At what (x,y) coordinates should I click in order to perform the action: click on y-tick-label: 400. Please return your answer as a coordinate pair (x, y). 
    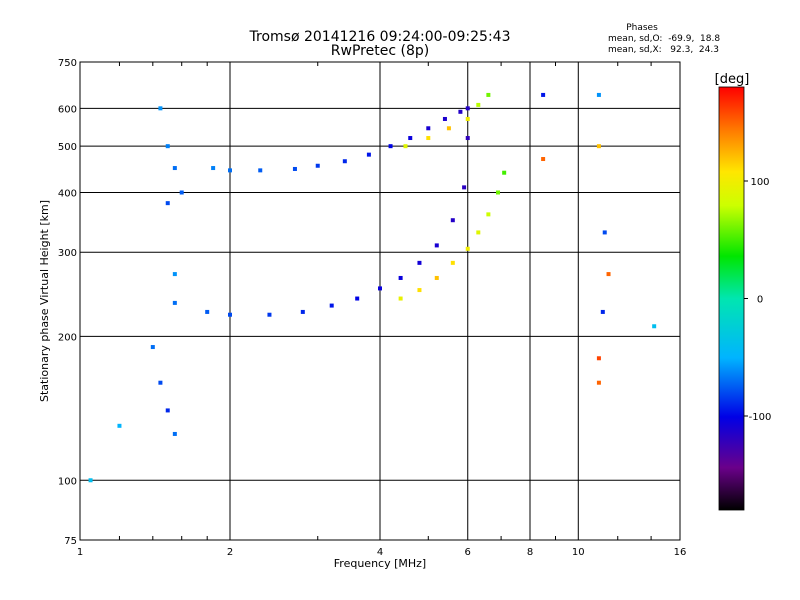
    Looking at the image, I should click on (67, 193).